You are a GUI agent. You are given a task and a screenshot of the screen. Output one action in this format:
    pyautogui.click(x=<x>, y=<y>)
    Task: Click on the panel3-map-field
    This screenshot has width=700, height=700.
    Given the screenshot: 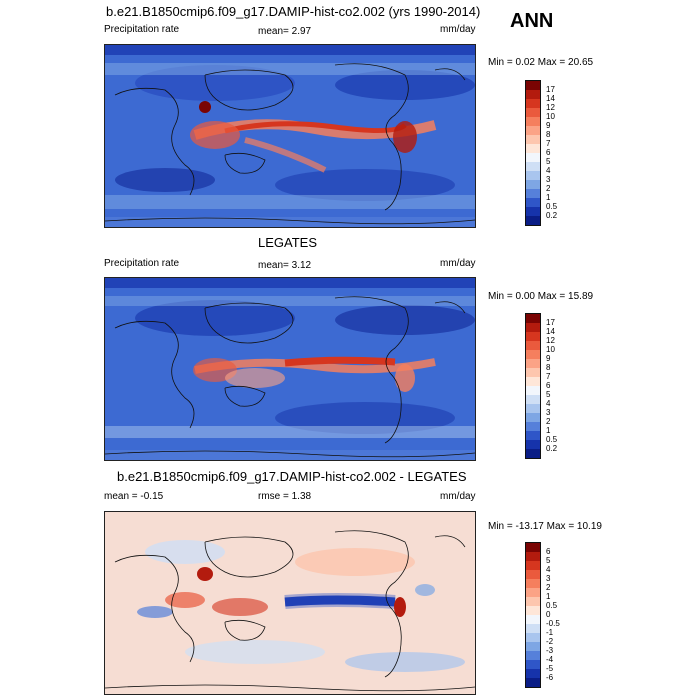 What is the action you would take?
    pyautogui.click(x=290, y=603)
    